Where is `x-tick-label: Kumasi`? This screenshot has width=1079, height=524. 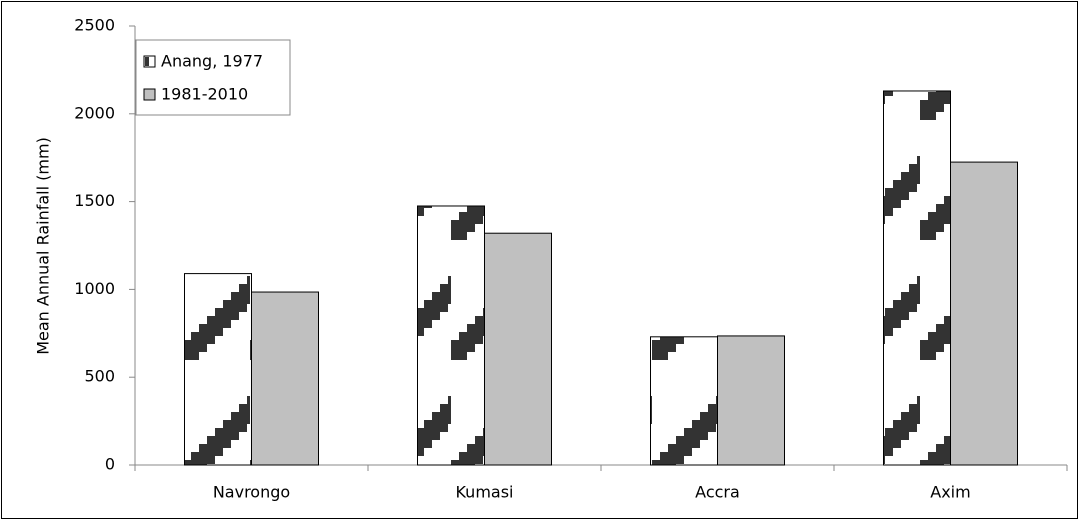 x-tick-label: Kumasi is located at coordinates (484, 492).